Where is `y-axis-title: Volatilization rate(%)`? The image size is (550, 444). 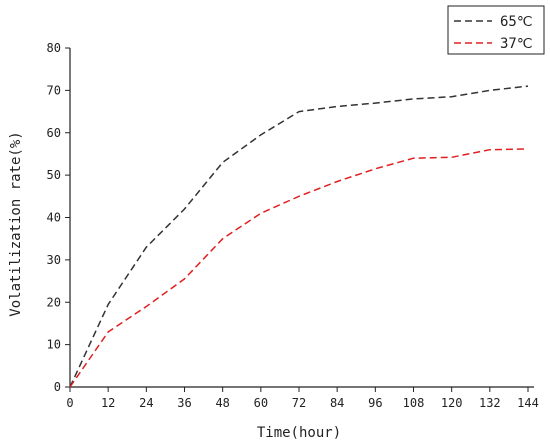
y-axis-title: Volatilization rate(%) is located at coordinates (16, 223).